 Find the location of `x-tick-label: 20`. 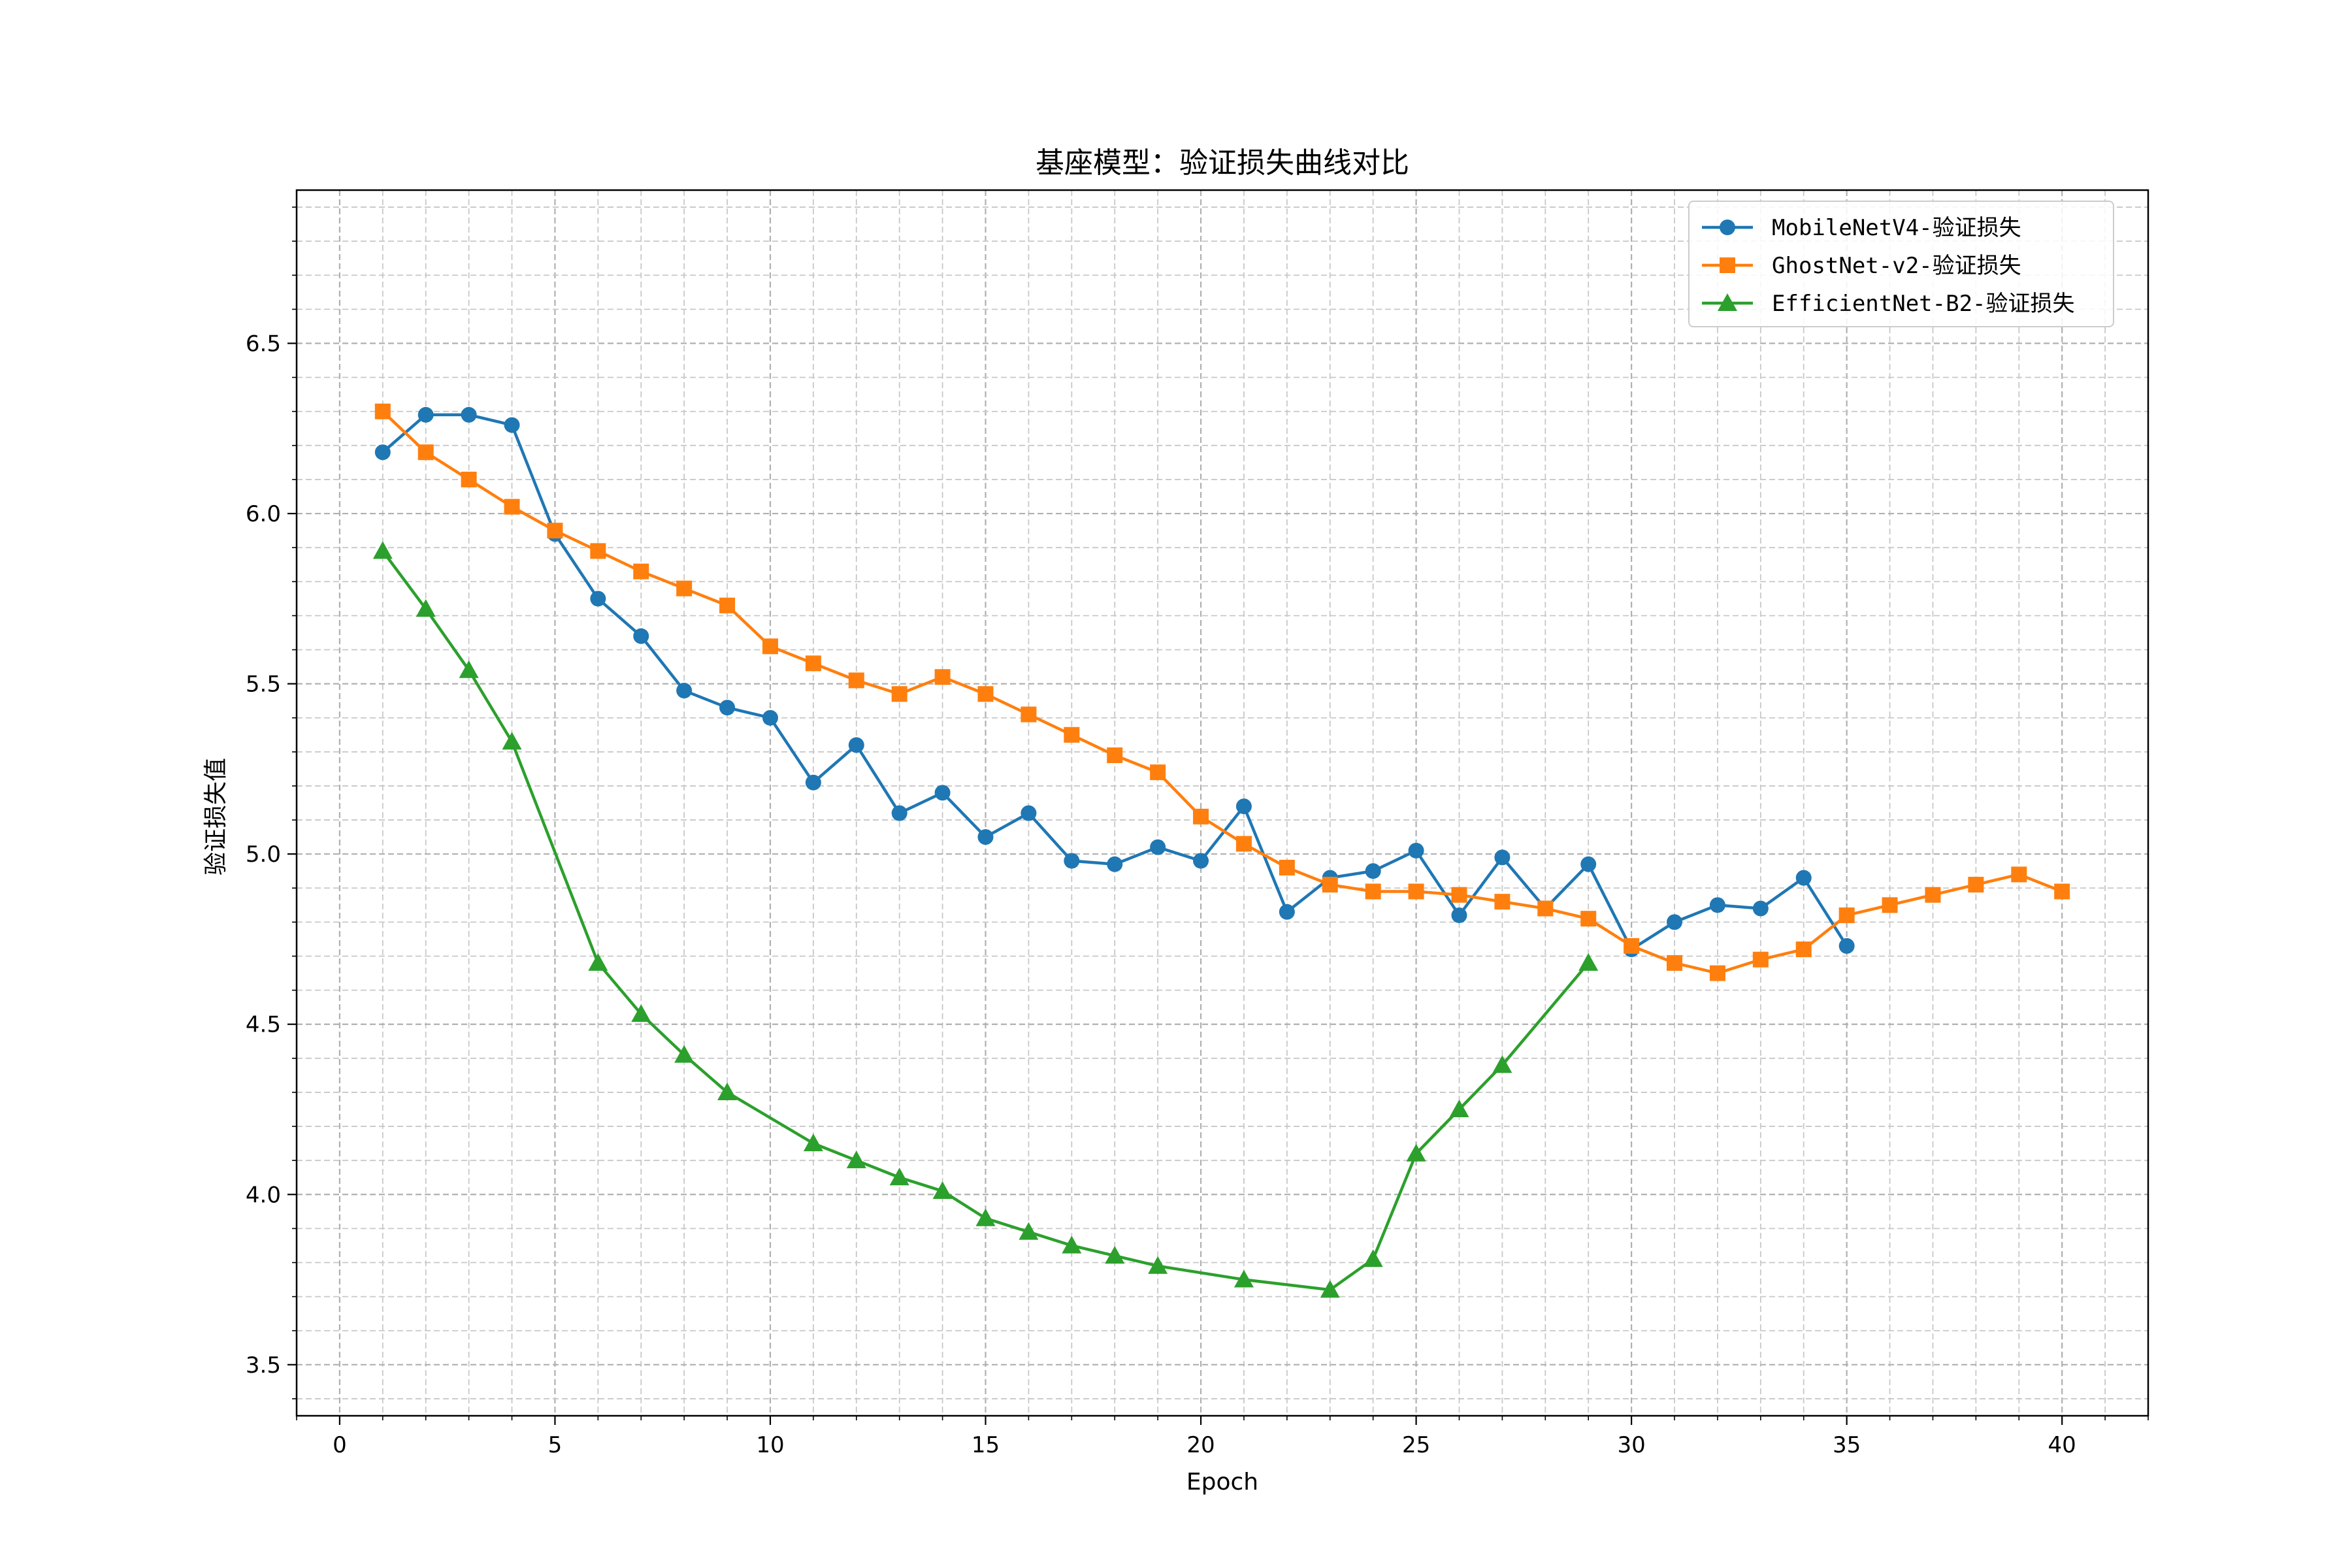

x-tick-label: 20 is located at coordinates (1200, 1445).